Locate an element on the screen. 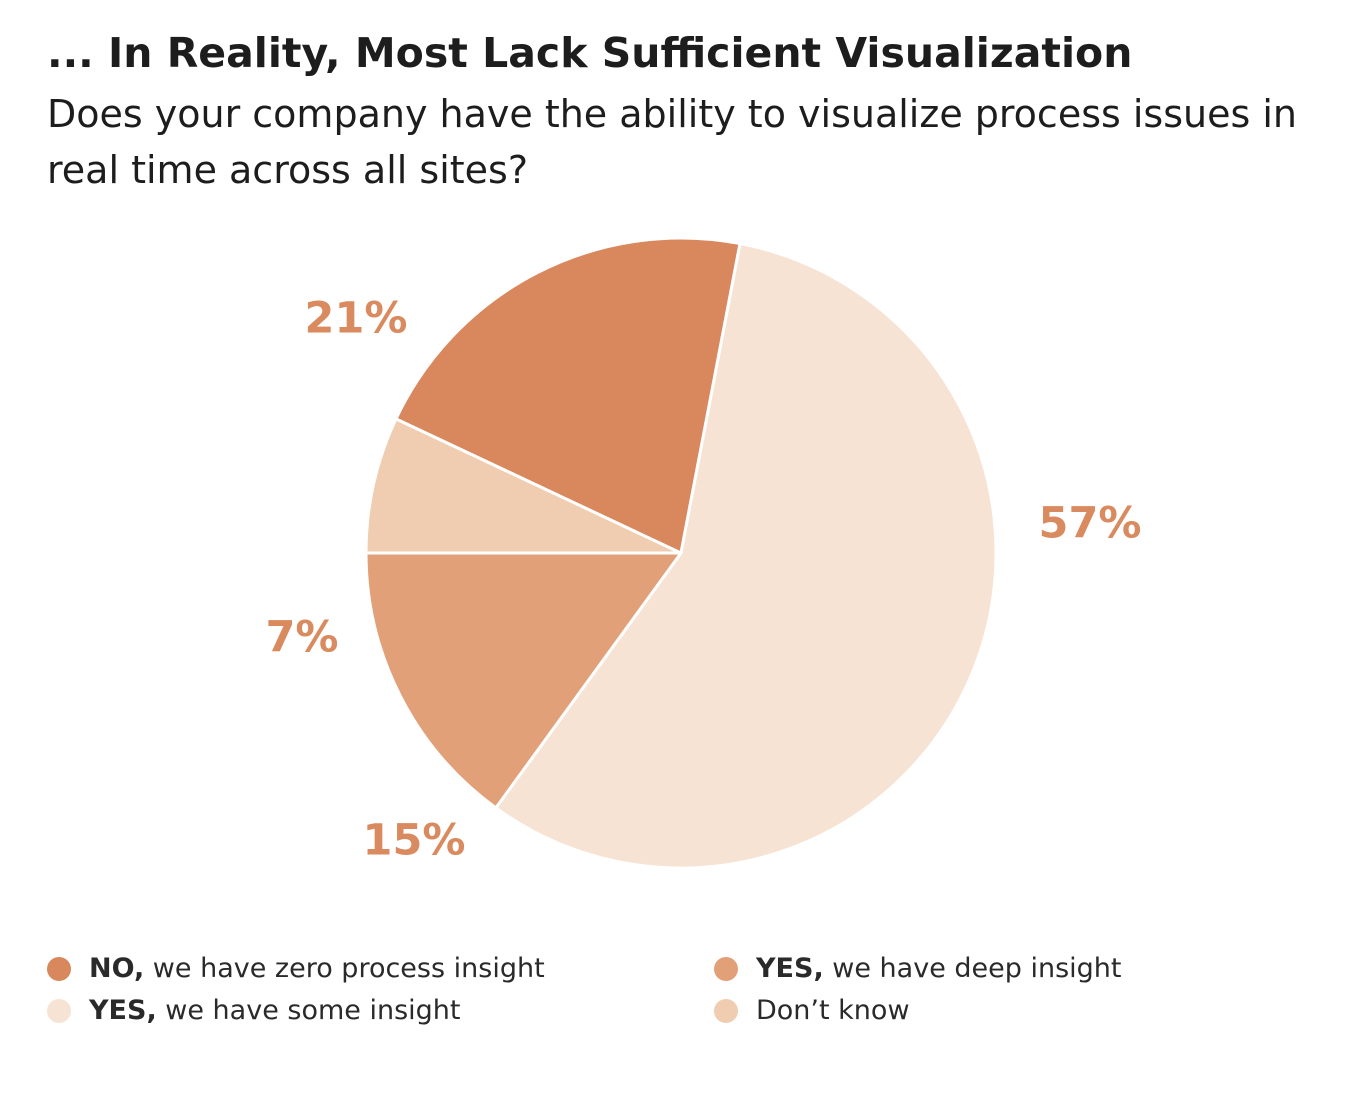 The width and height of the screenshot is (1352, 1099). legend-label-text: Don’t know is located at coordinates (833, 1010).